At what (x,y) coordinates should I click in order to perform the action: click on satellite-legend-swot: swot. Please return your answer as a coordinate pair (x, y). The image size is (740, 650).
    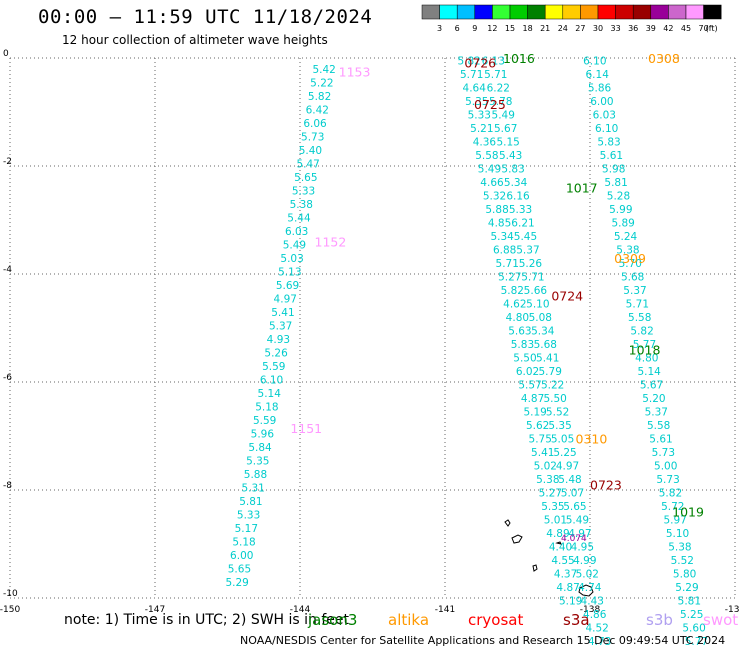
    Looking at the image, I should click on (721, 620).